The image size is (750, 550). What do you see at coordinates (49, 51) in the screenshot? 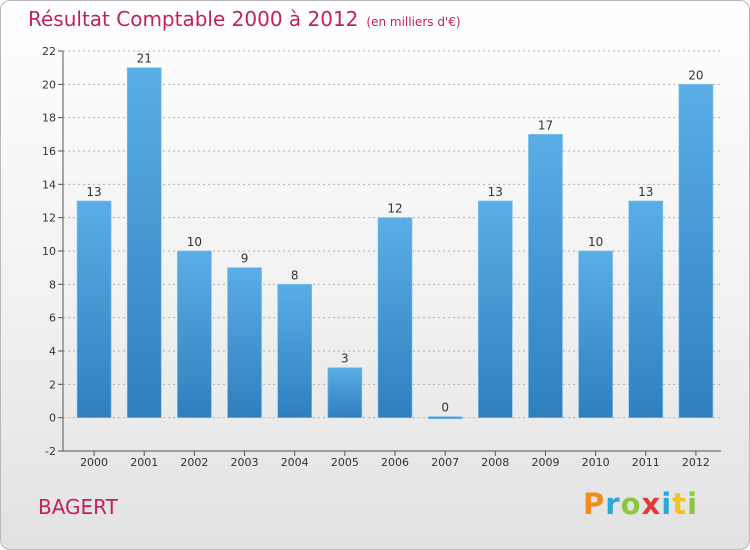
I see `y-tick-label: 22` at bounding box center [49, 51].